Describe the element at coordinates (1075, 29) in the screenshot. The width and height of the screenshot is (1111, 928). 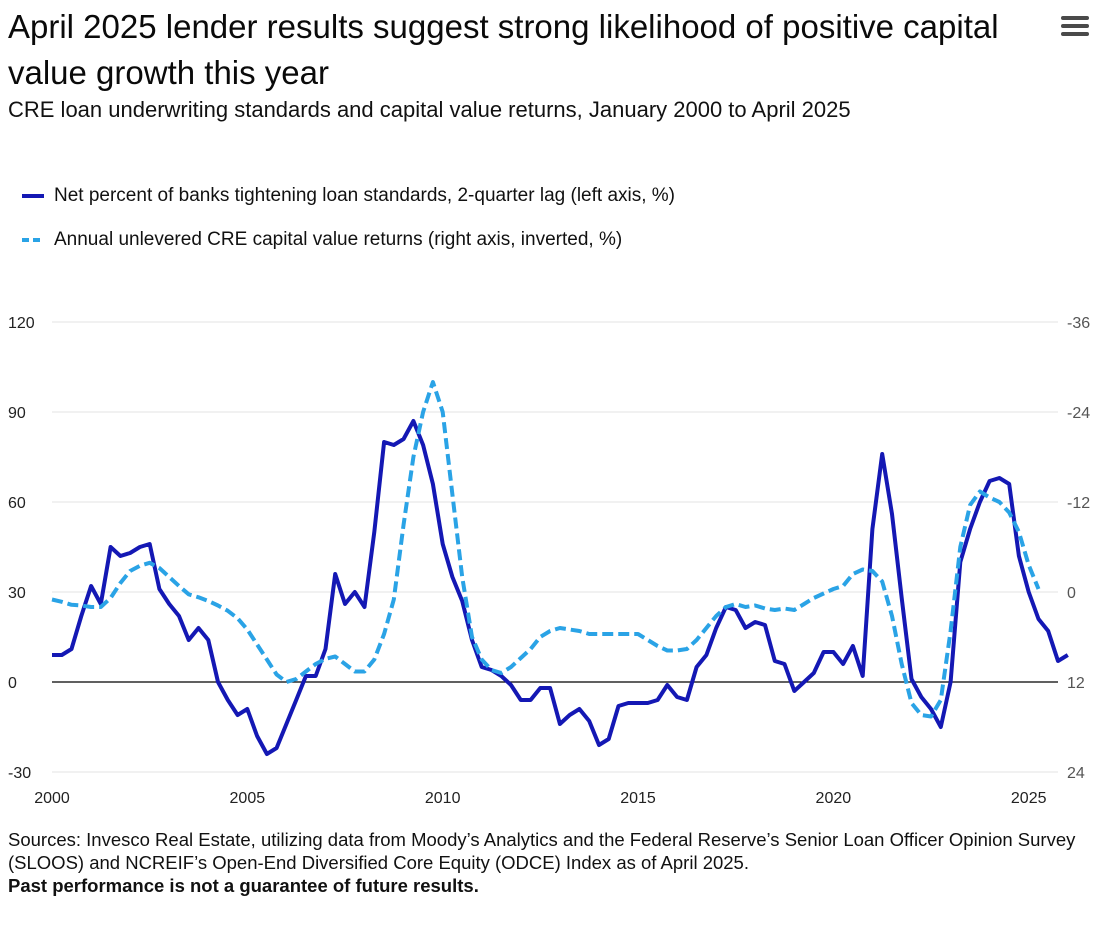
I see `hamburger-menu-icon` at that location.